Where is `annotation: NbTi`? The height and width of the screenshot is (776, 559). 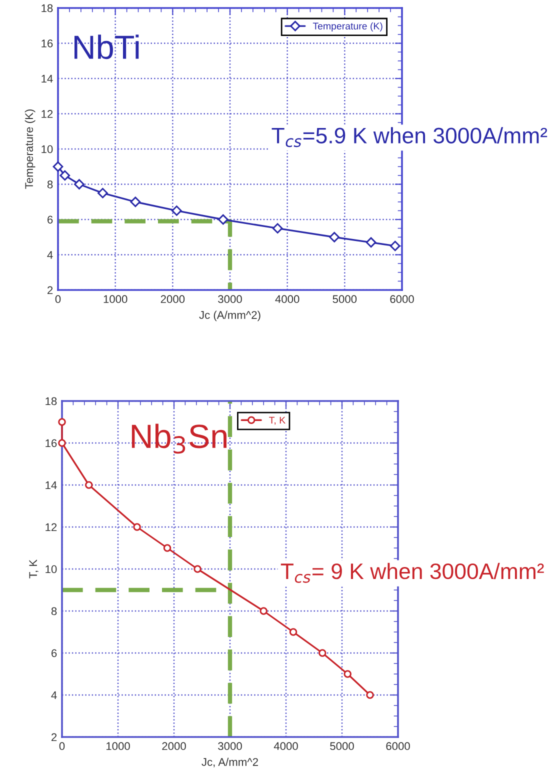
annotation: NbTi is located at coordinates (106, 47).